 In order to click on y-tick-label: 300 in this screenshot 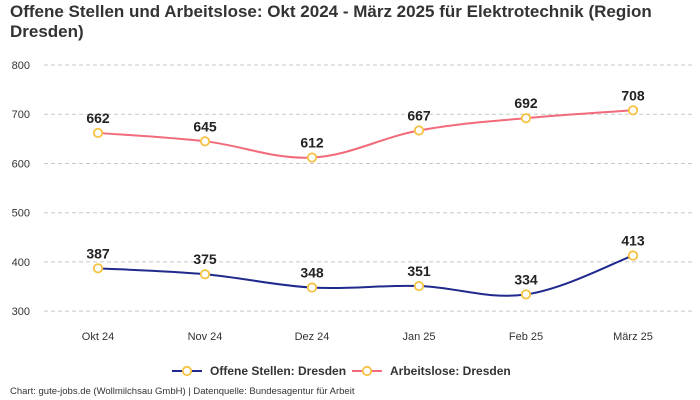, I will do `click(21, 312)`.